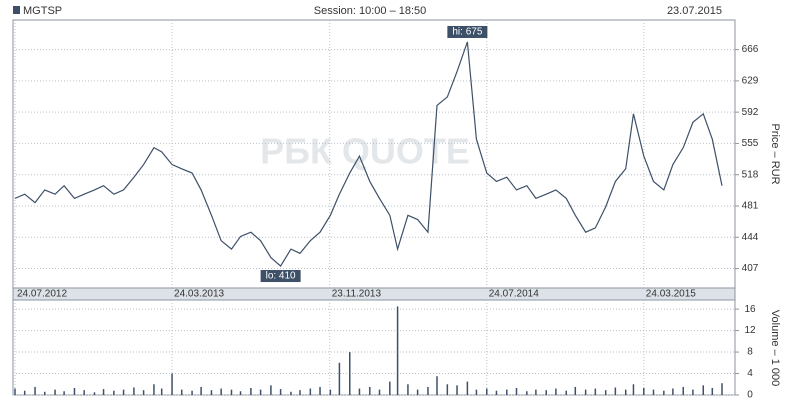  Describe the element at coordinates (694, 11) in the screenshot. I see `date: 23.07.2015` at that location.